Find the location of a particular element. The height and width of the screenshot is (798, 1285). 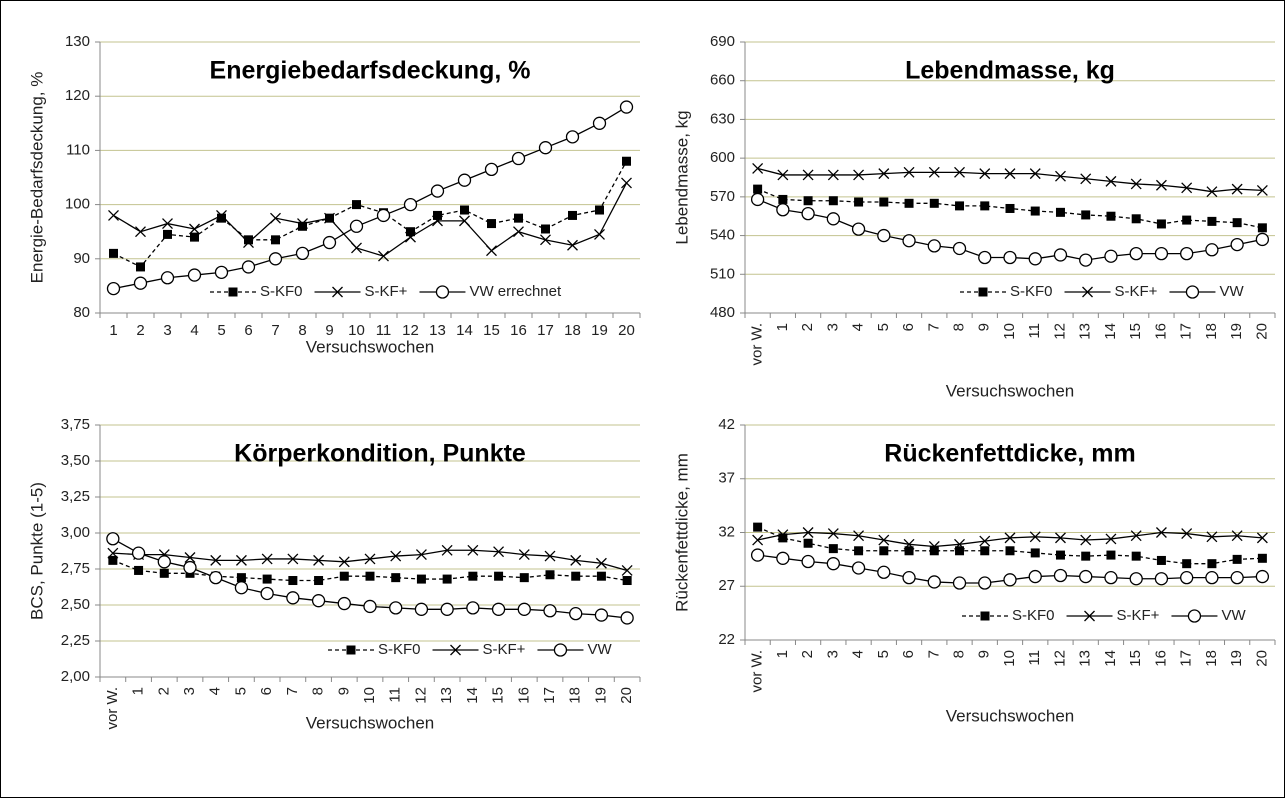

x-tick-label: 15 is located at coordinates (491, 330).